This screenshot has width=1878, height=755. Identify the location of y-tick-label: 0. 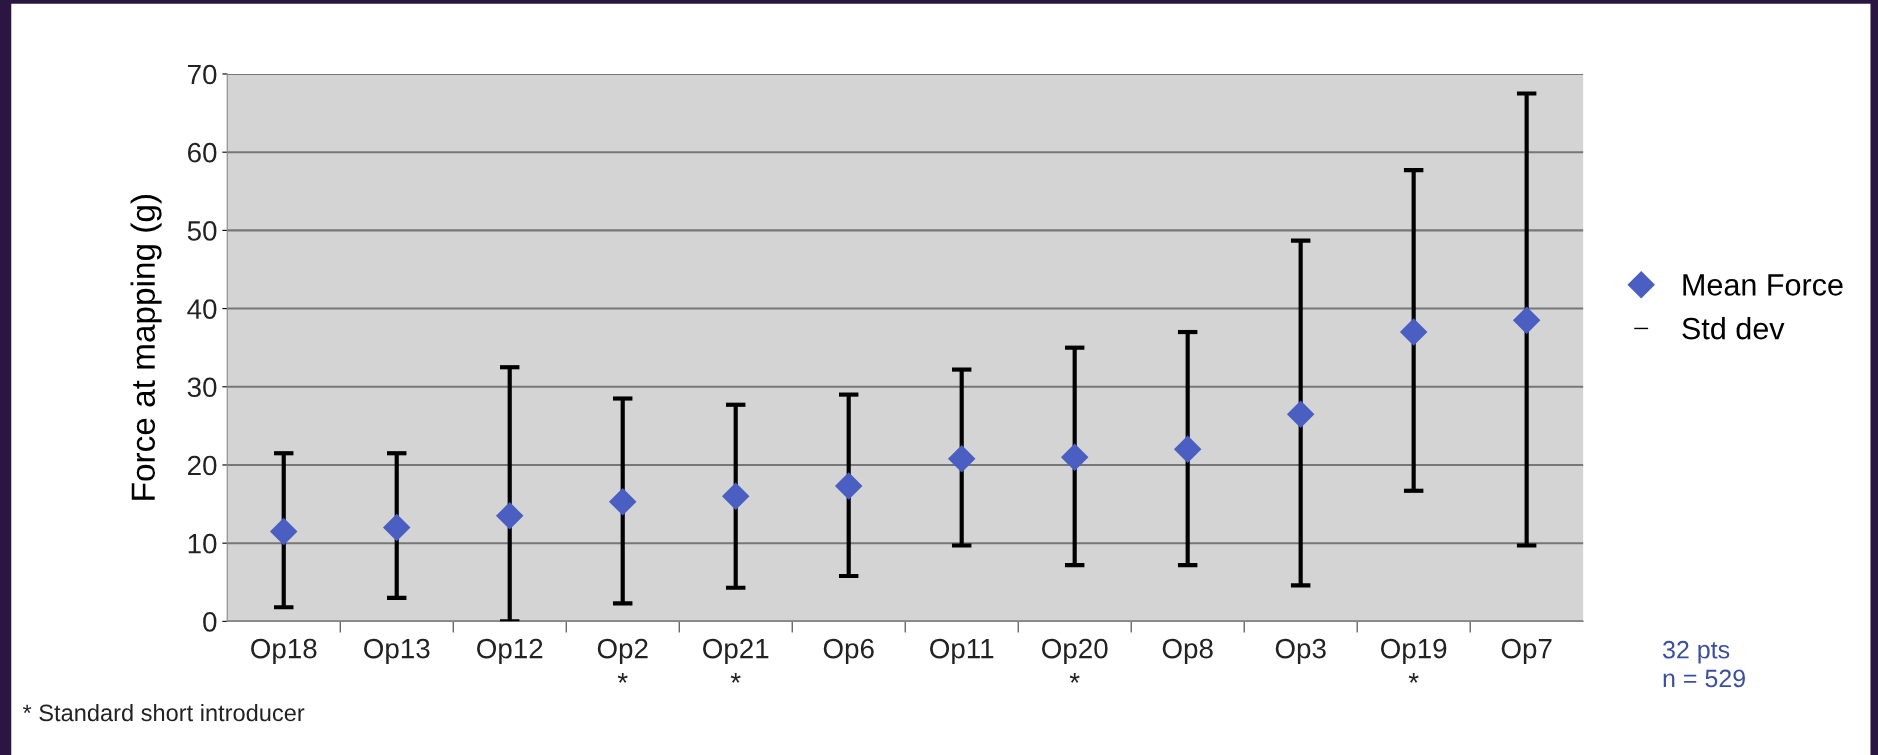
(210, 622).